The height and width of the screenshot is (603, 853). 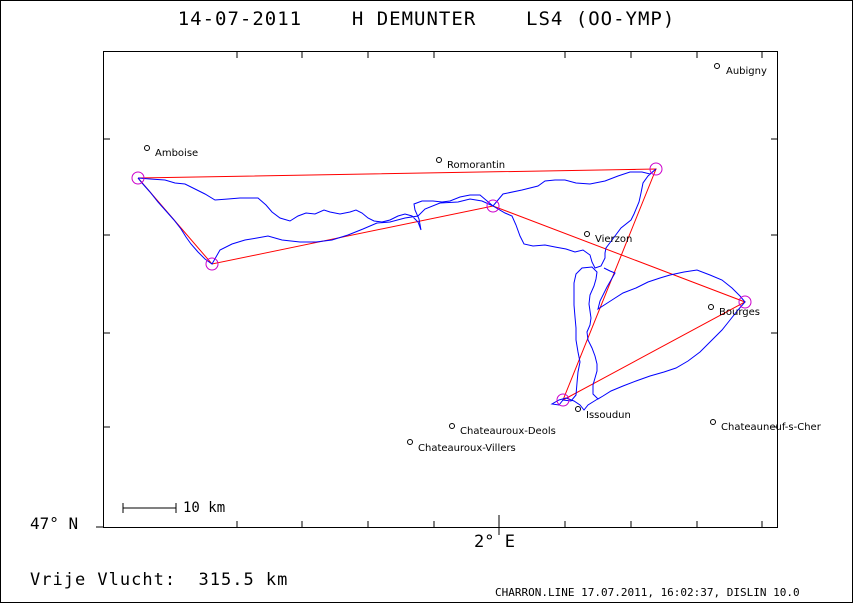 What do you see at coordinates (613, 239) in the screenshot?
I see `place-label: Vierzon` at bounding box center [613, 239].